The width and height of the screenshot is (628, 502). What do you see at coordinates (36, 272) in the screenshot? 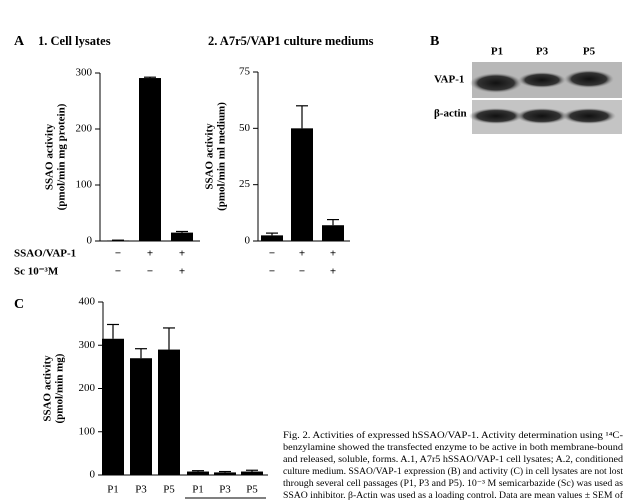
I see `row-label: Sc 10⁻³M` at bounding box center [36, 272].